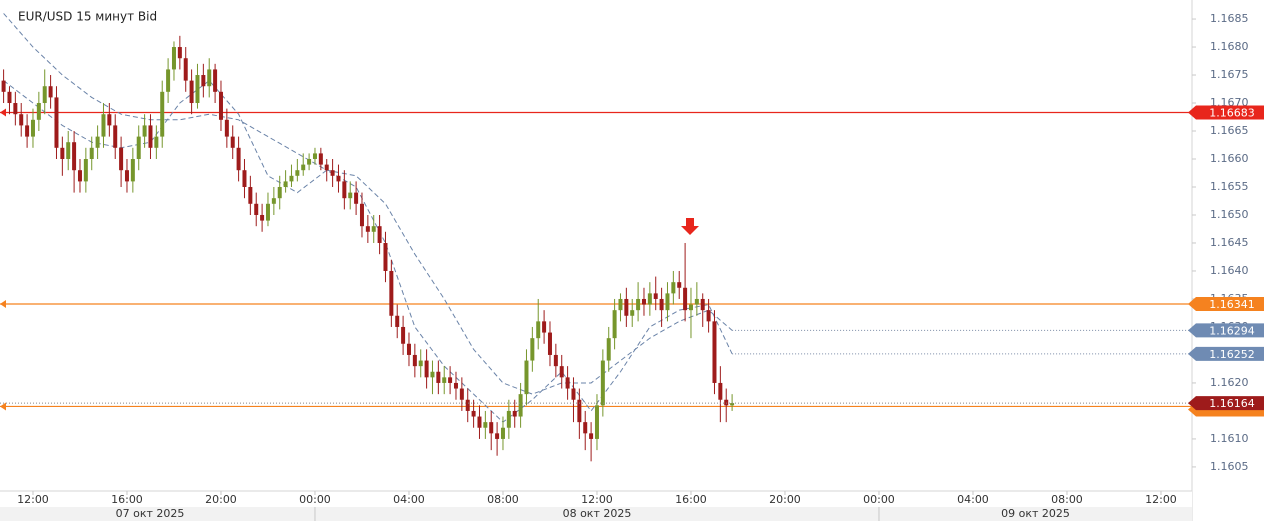  I want to click on y-tick-label: 1.1610, so click(1229, 438).